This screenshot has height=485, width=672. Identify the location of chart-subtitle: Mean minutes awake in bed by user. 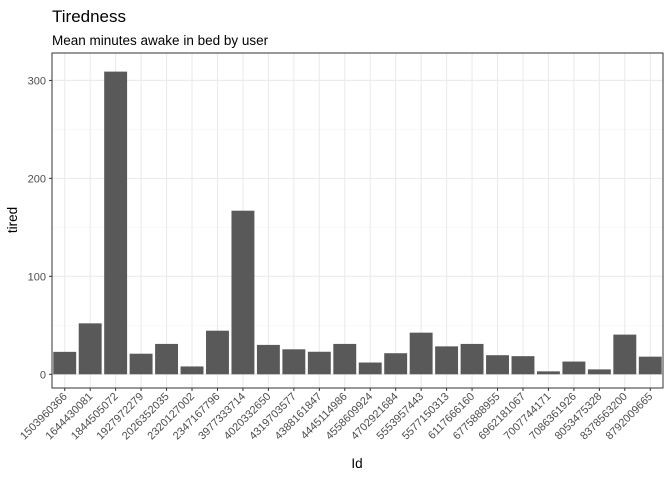
(160, 40).